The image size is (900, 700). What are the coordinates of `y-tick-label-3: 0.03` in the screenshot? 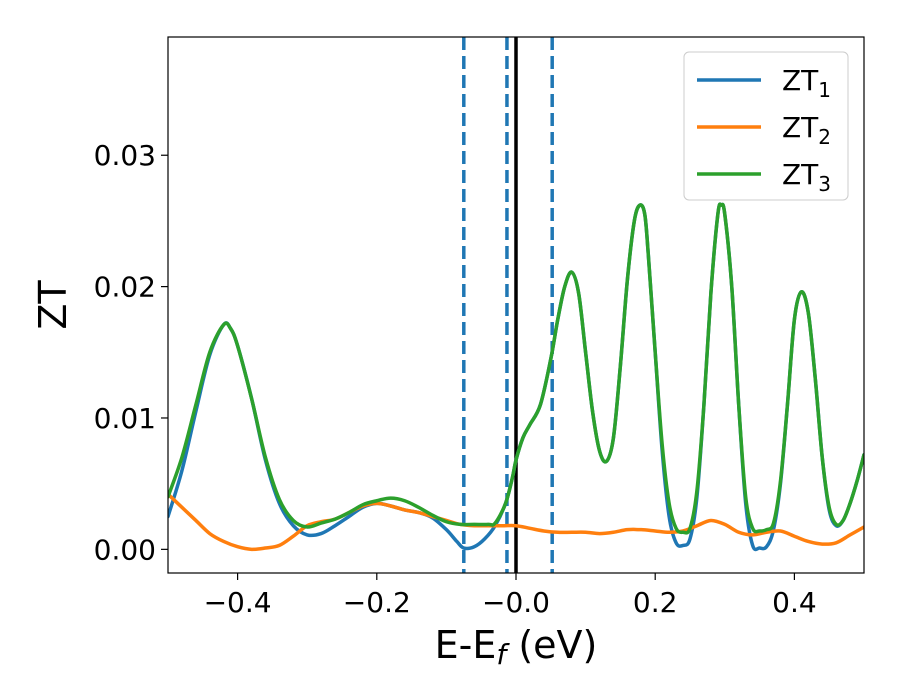 It's located at (125, 155).